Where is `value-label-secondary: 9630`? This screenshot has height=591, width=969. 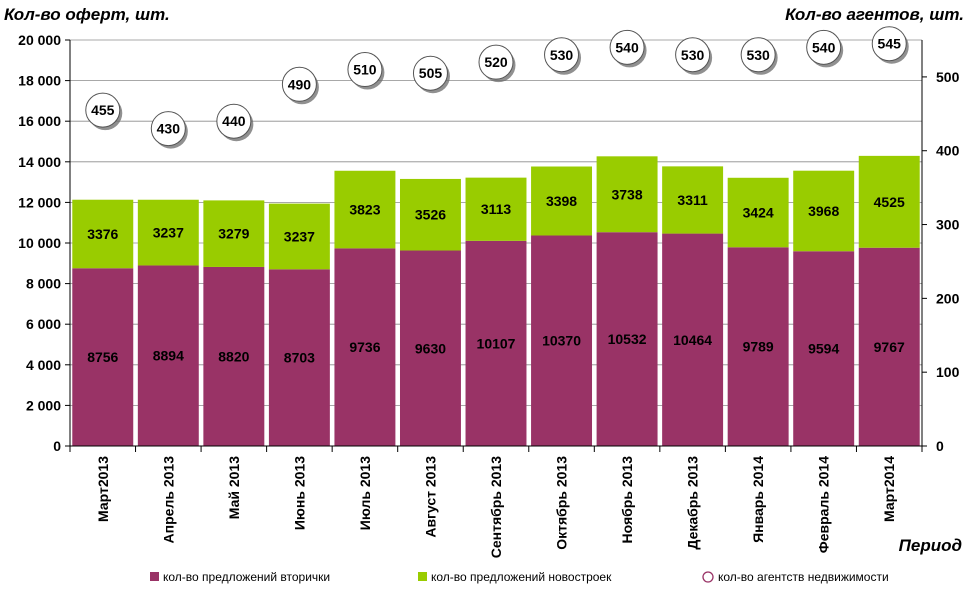 value-label-secondary: 9630 is located at coordinates (430, 348).